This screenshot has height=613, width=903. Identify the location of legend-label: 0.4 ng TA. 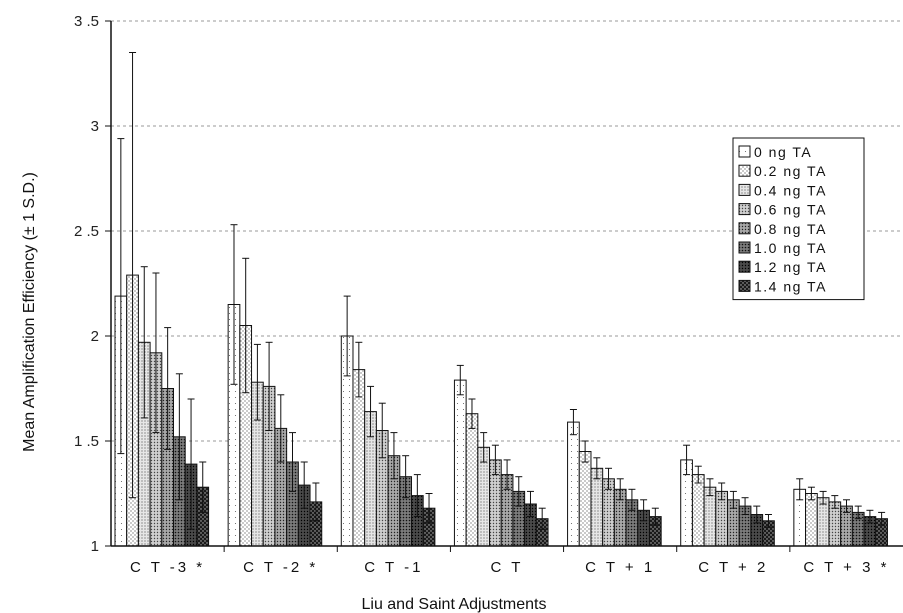
(790, 190).